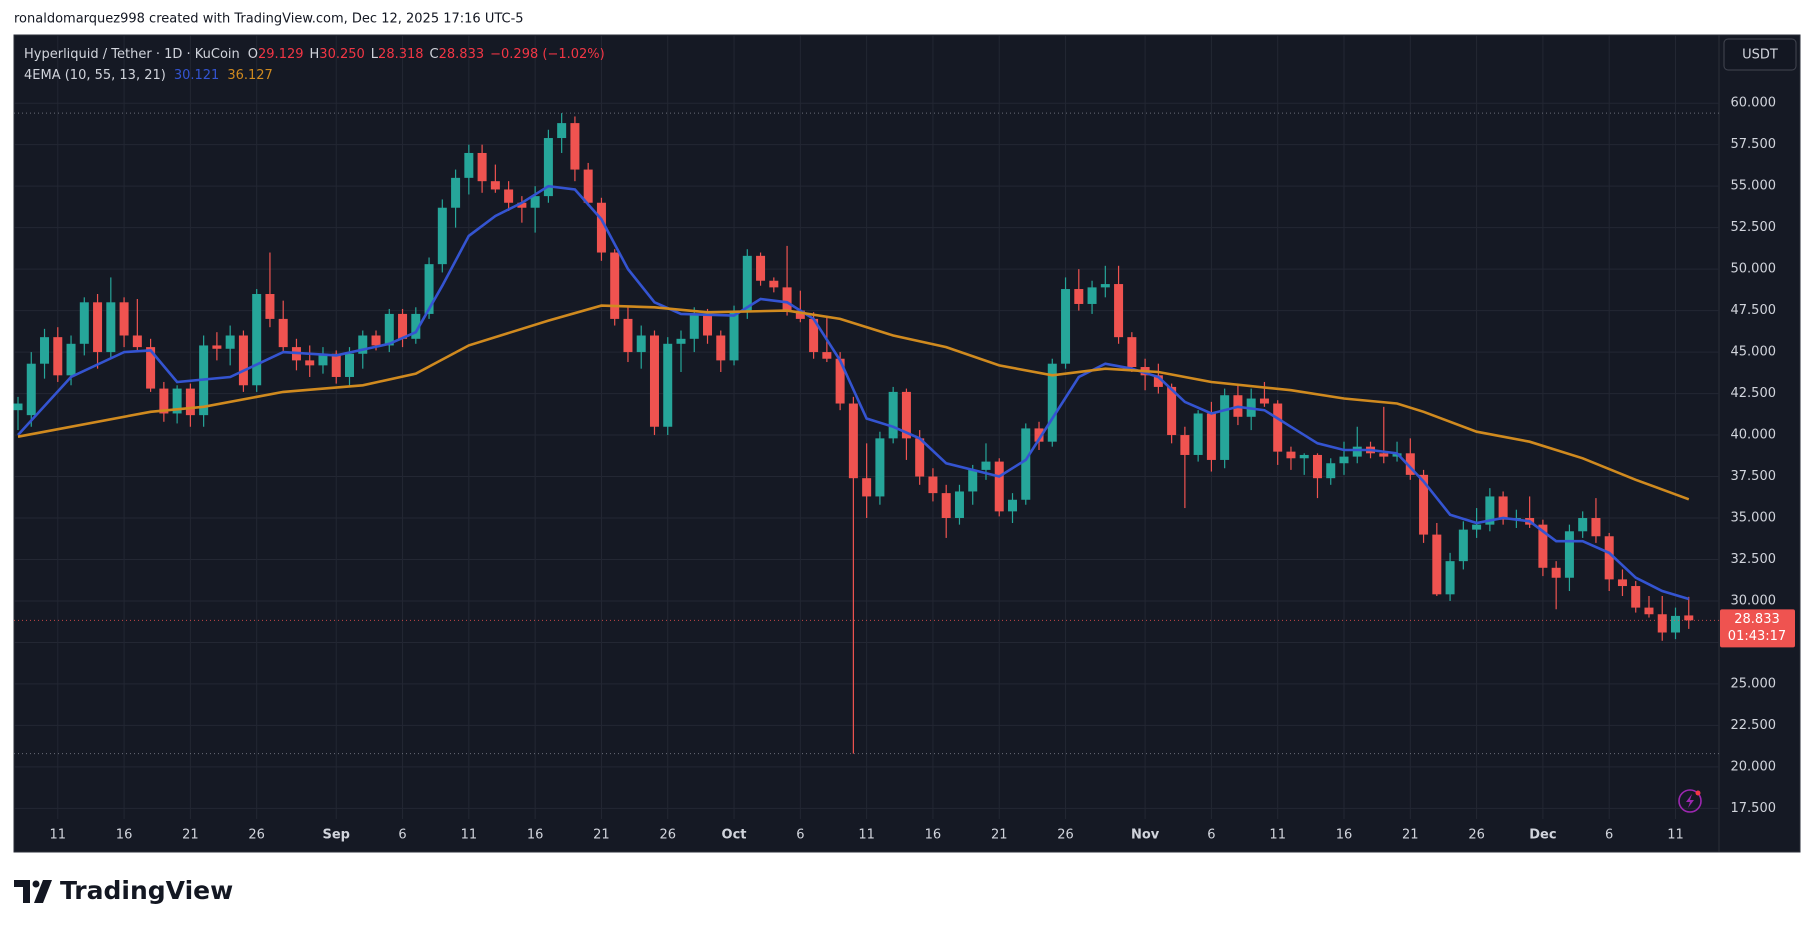  Describe the element at coordinates (1757, 636) in the screenshot. I see `countdown: 01:43:17` at that location.